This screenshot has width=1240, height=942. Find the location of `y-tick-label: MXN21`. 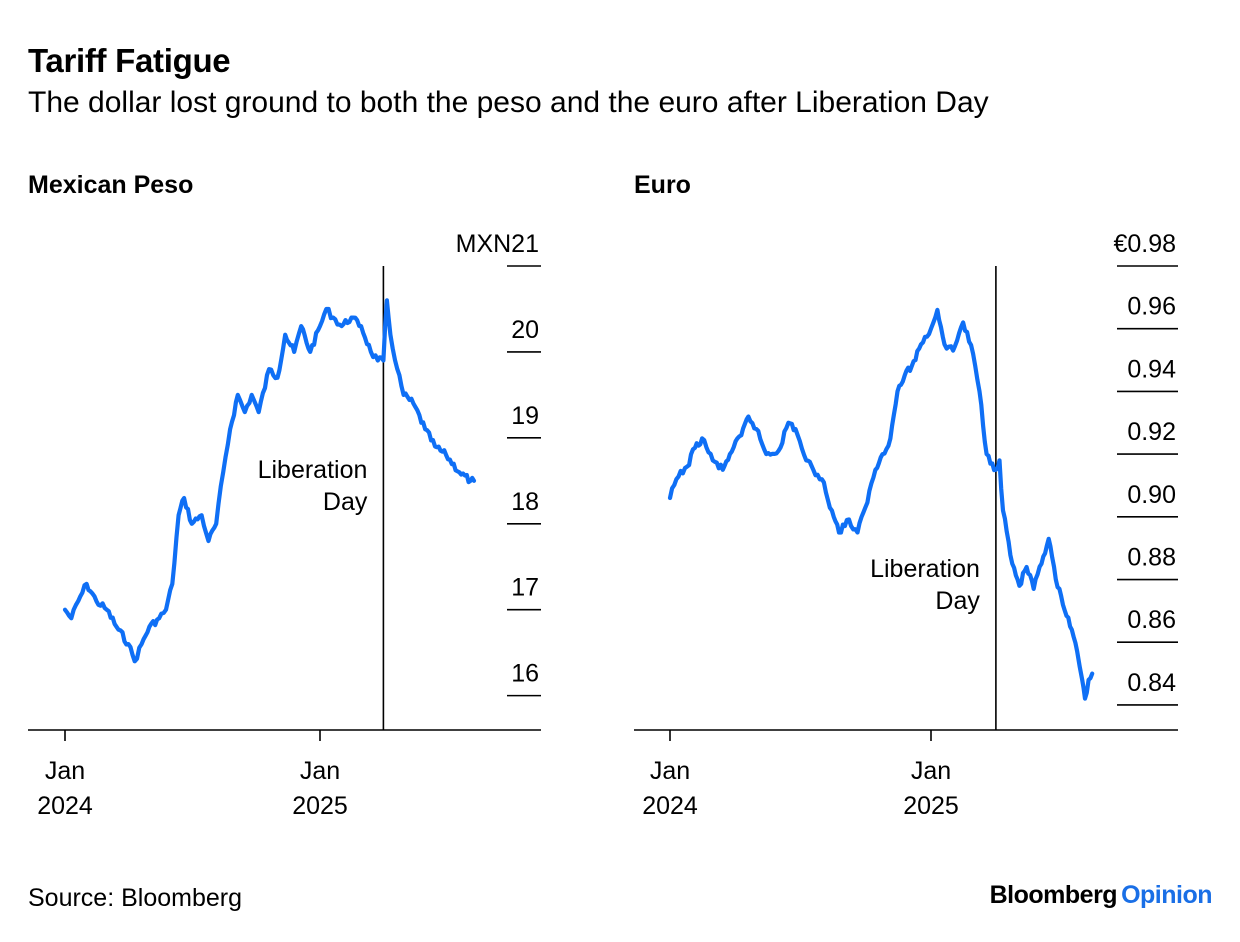

y-tick-label: MXN21 is located at coordinates (497, 244).